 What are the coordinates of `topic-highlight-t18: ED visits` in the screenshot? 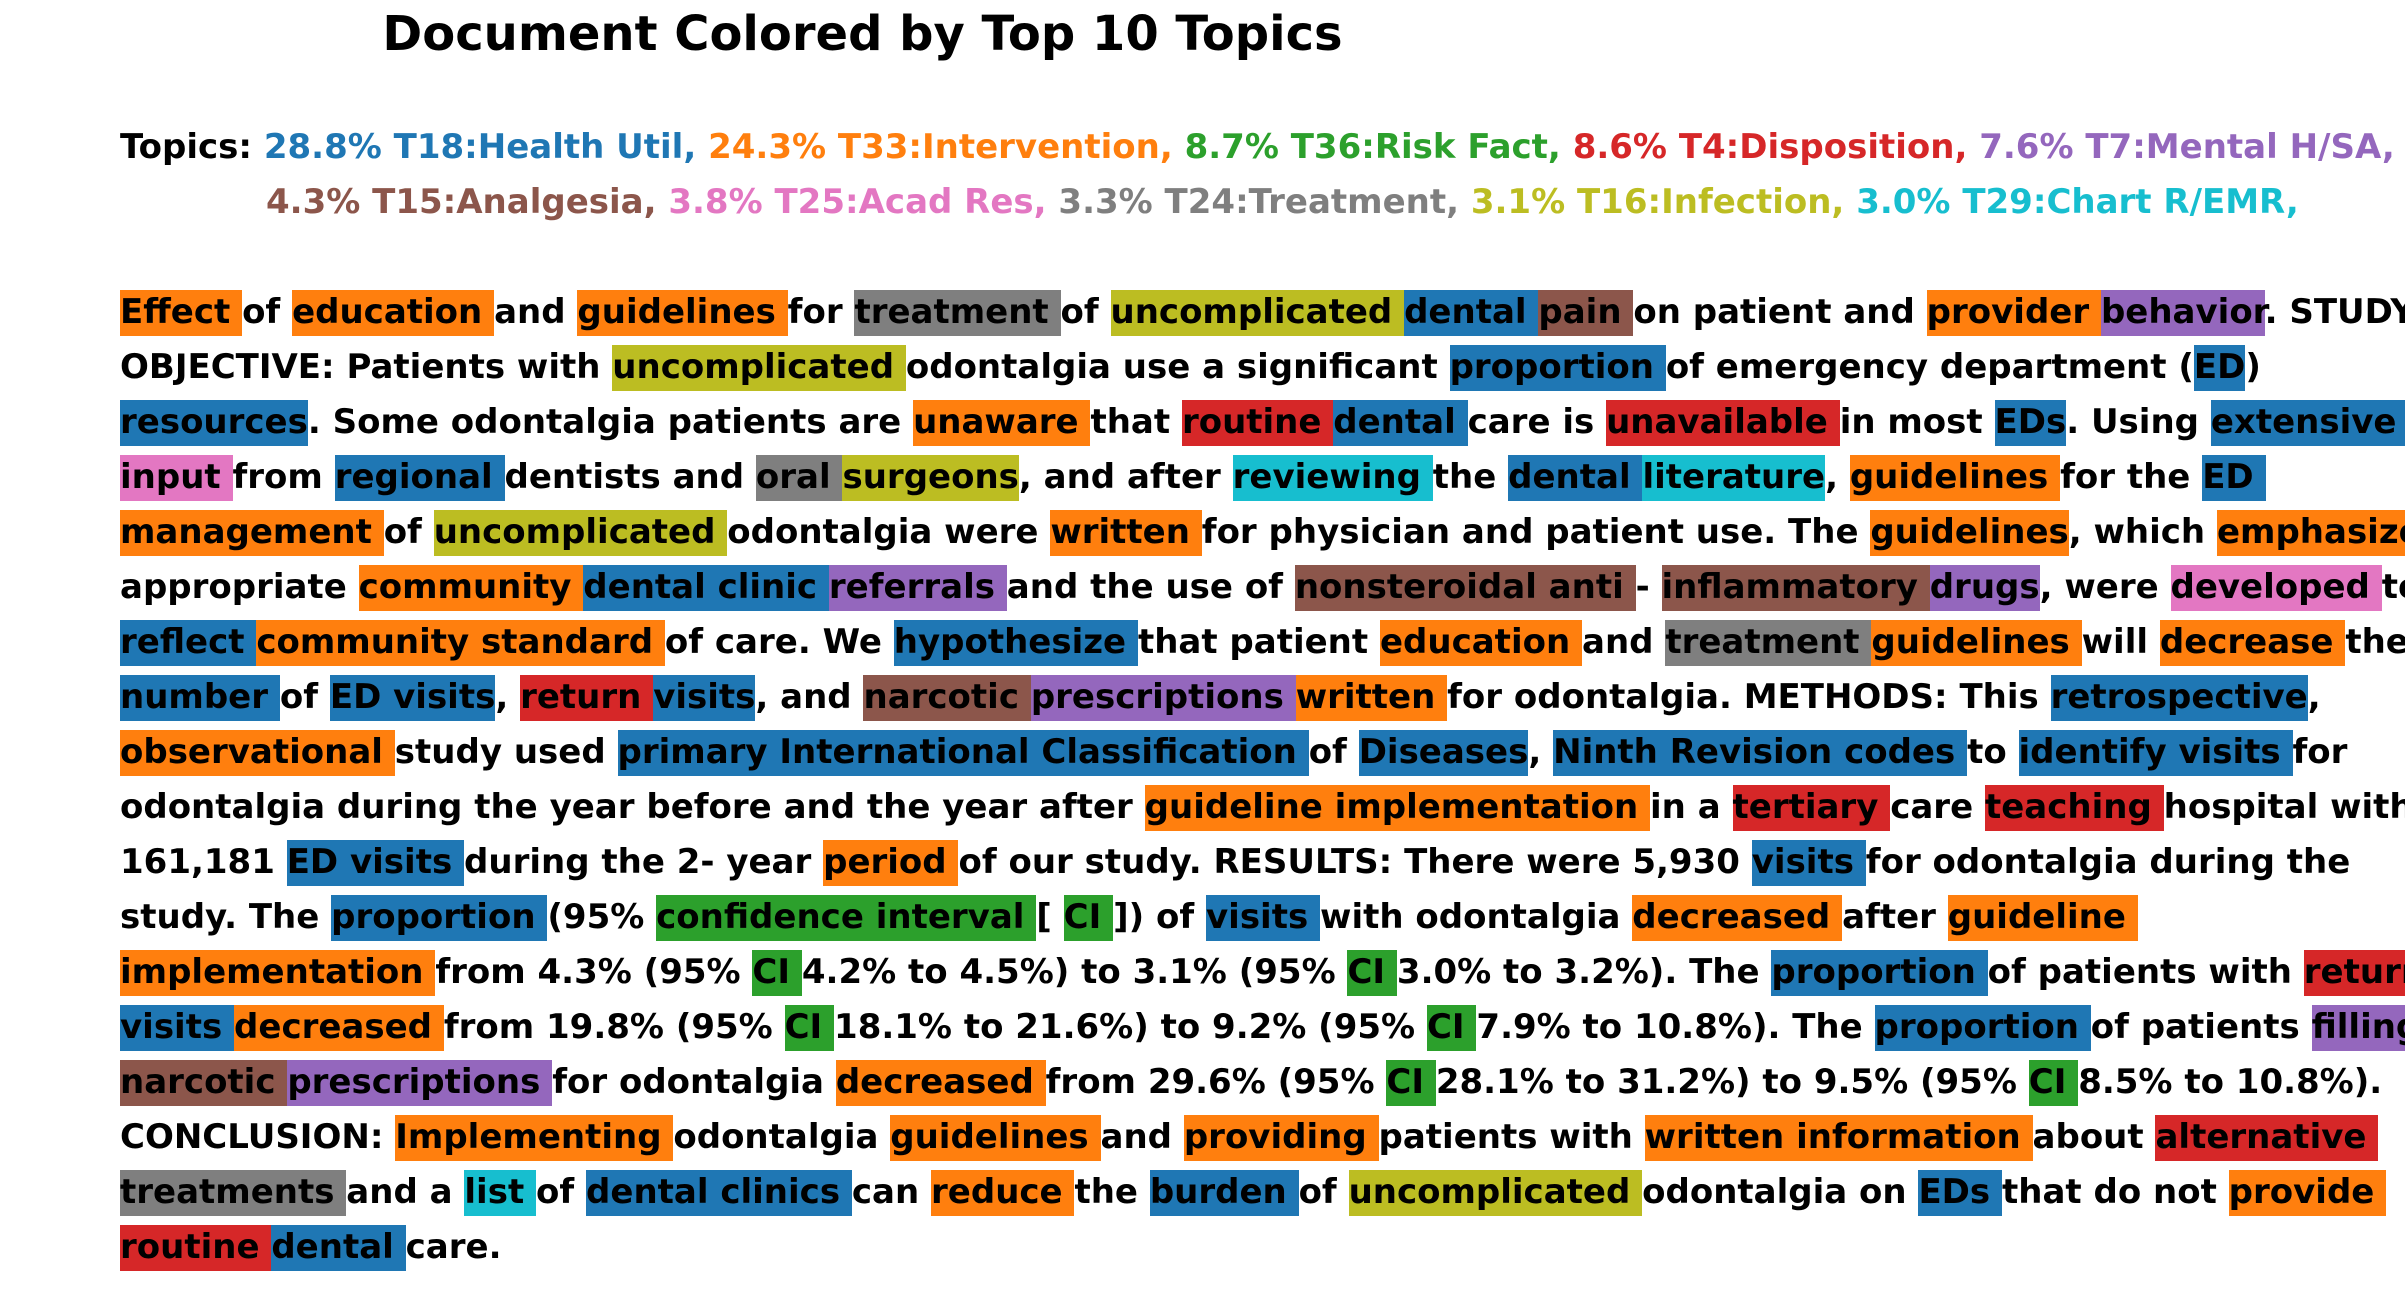 It's located at (412, 698).